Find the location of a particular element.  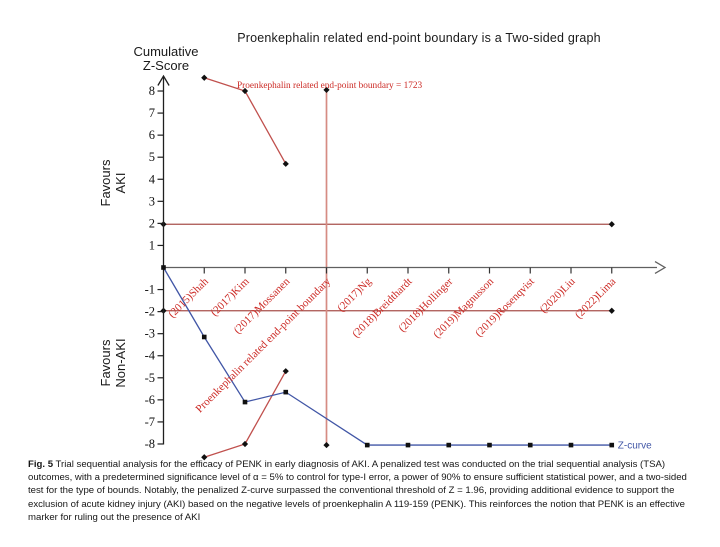

y-tick-label: -6 is located at coordinates (150, 400).